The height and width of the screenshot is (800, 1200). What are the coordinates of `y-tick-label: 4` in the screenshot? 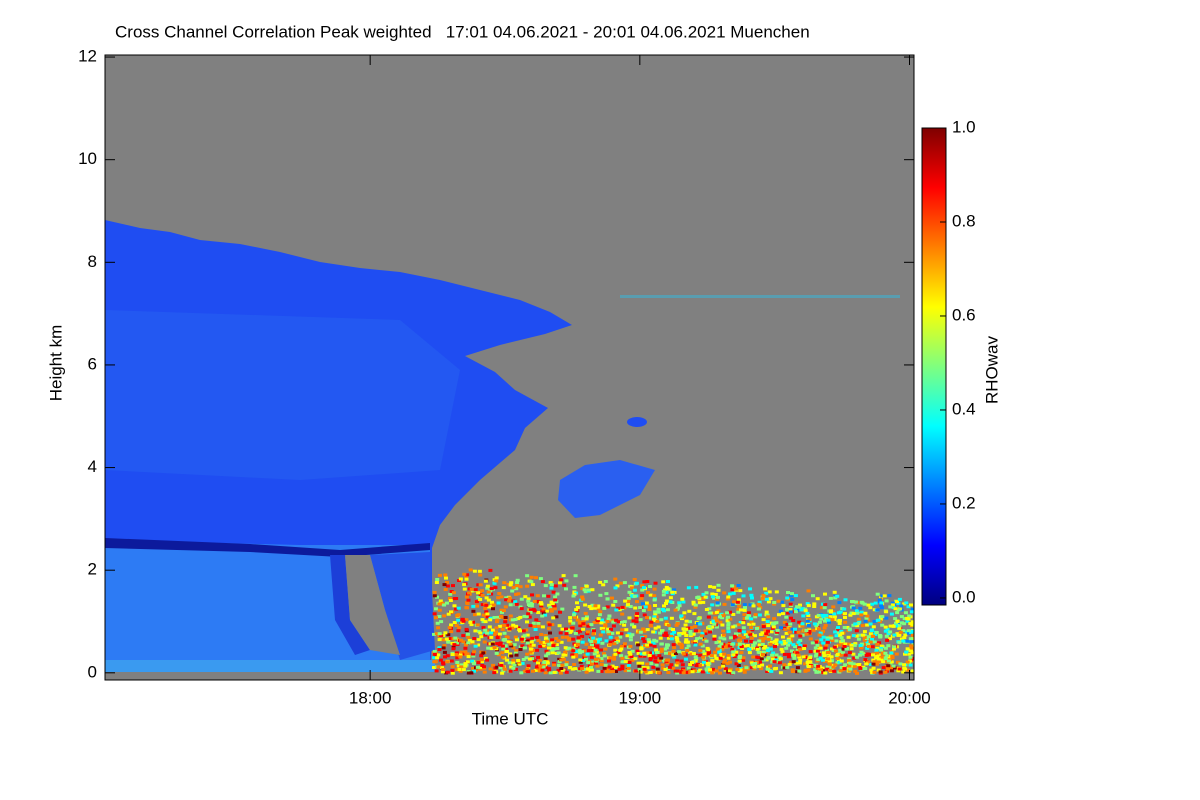 It's located at (92, 466).